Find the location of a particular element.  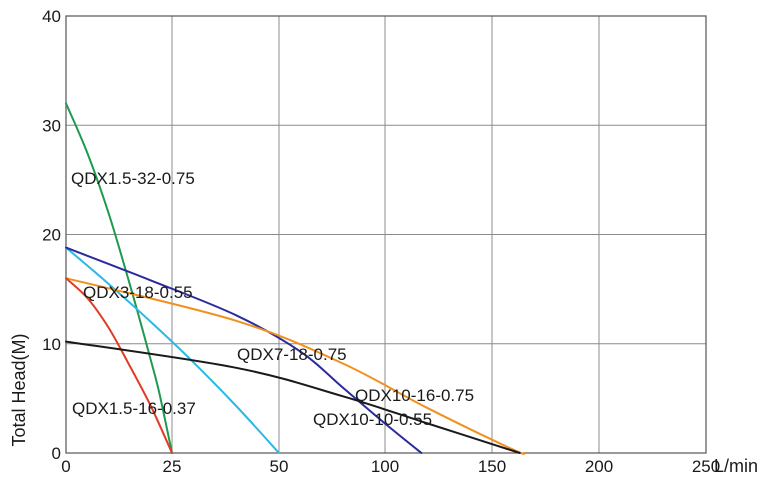

x-tick-label: 200 is located at coordinates (599, 466).